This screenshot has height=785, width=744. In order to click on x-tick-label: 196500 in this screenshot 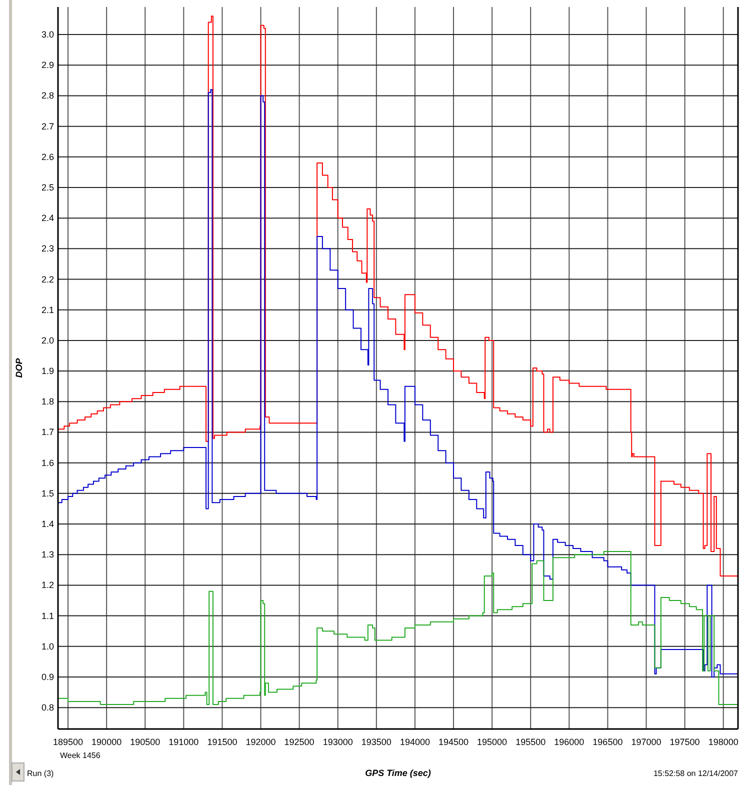, I will do `click(607, 742)`.